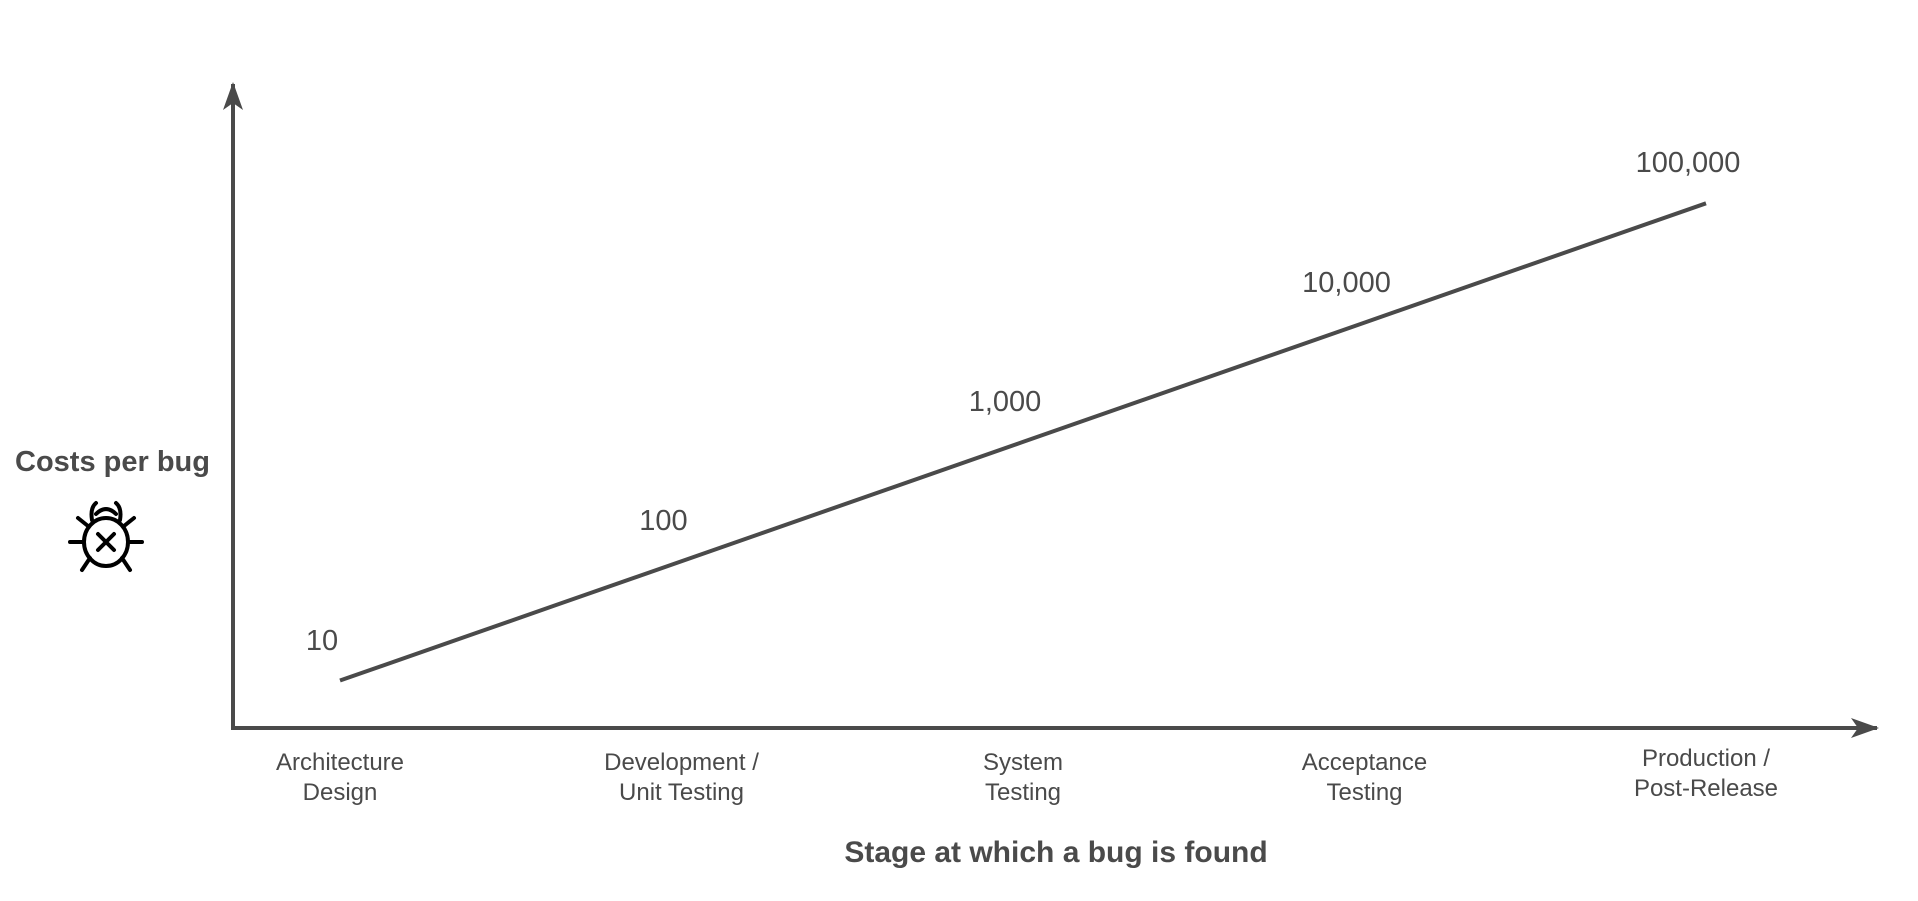 Image resolution: width=1918 pixels, height=901 pixels. I want to click on x-tick-label: Development / Unit Testing, so click(681, 777).